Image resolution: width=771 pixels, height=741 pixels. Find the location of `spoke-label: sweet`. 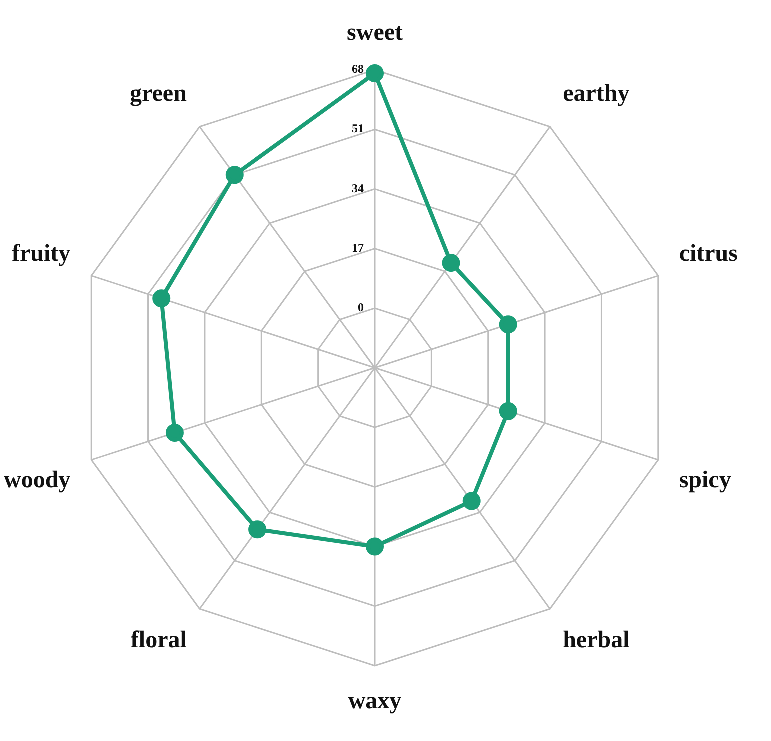

spoke-label: sweet is located at coordinates (375, 33).